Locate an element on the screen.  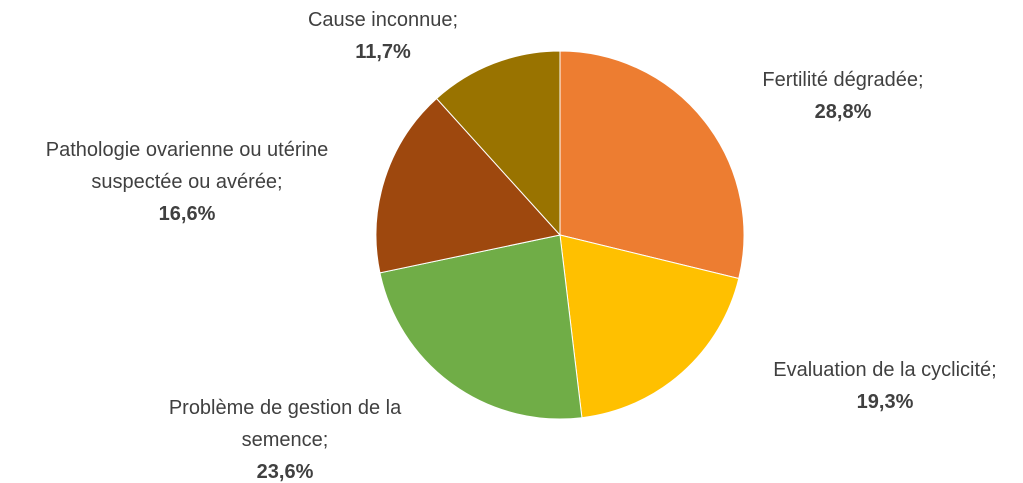
value-label: 19,3% is located at coordinates (885, 402).